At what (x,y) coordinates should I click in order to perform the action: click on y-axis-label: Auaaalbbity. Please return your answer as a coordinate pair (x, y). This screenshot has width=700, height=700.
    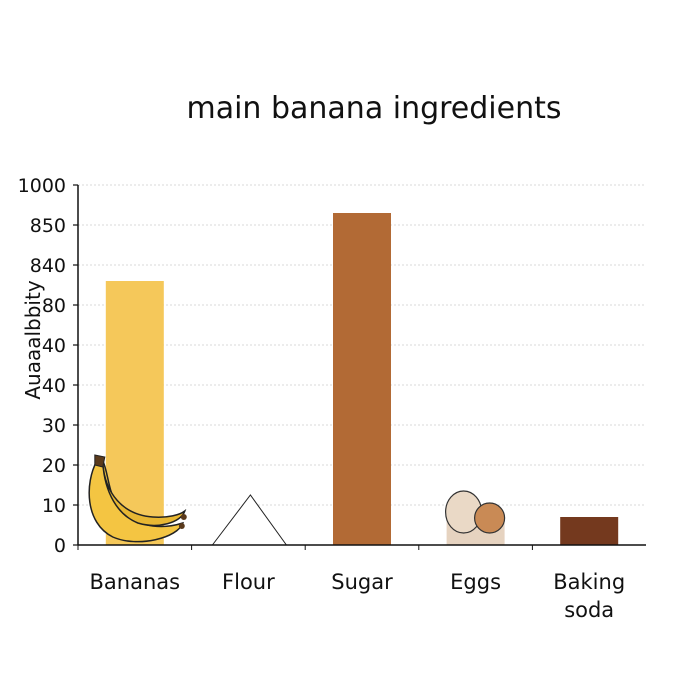
    Looking at the image, I should click on (33, 339).